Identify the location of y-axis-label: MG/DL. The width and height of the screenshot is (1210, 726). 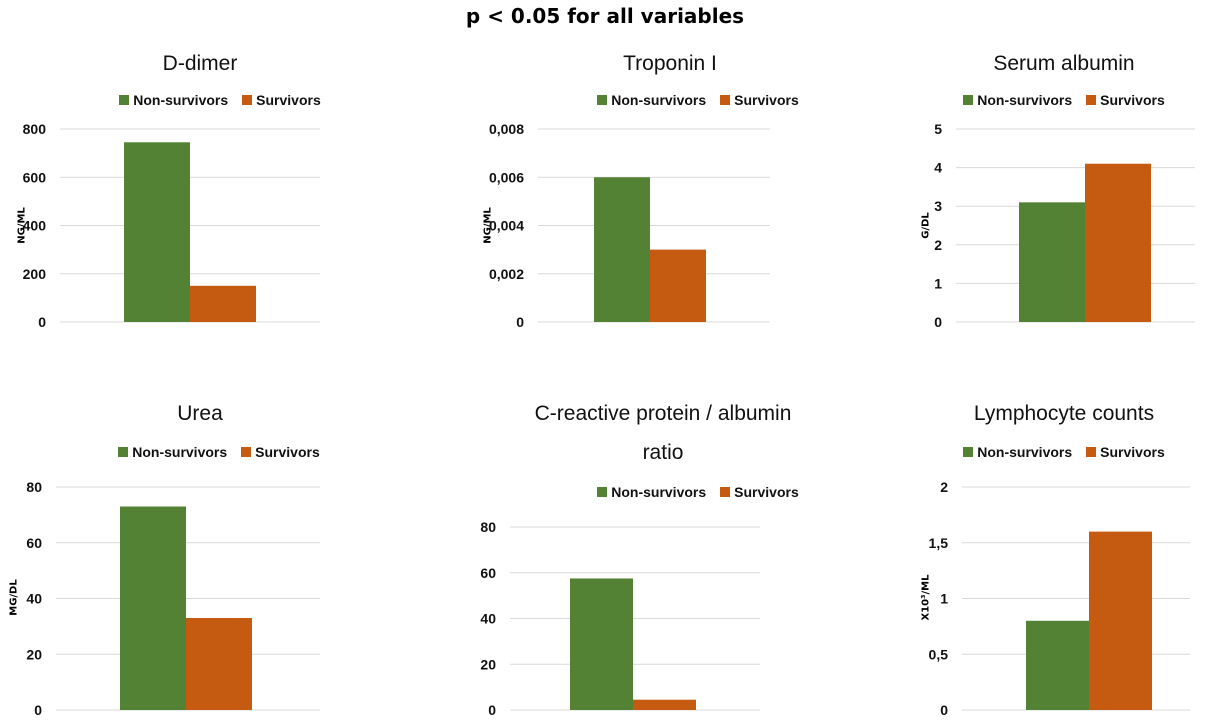
(14, 597).